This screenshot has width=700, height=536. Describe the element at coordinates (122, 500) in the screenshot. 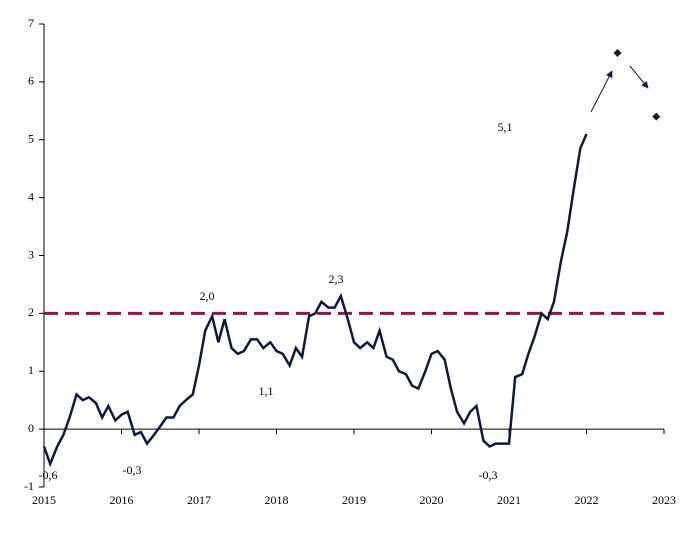

I see `x-tick-label: 2016` at that location.